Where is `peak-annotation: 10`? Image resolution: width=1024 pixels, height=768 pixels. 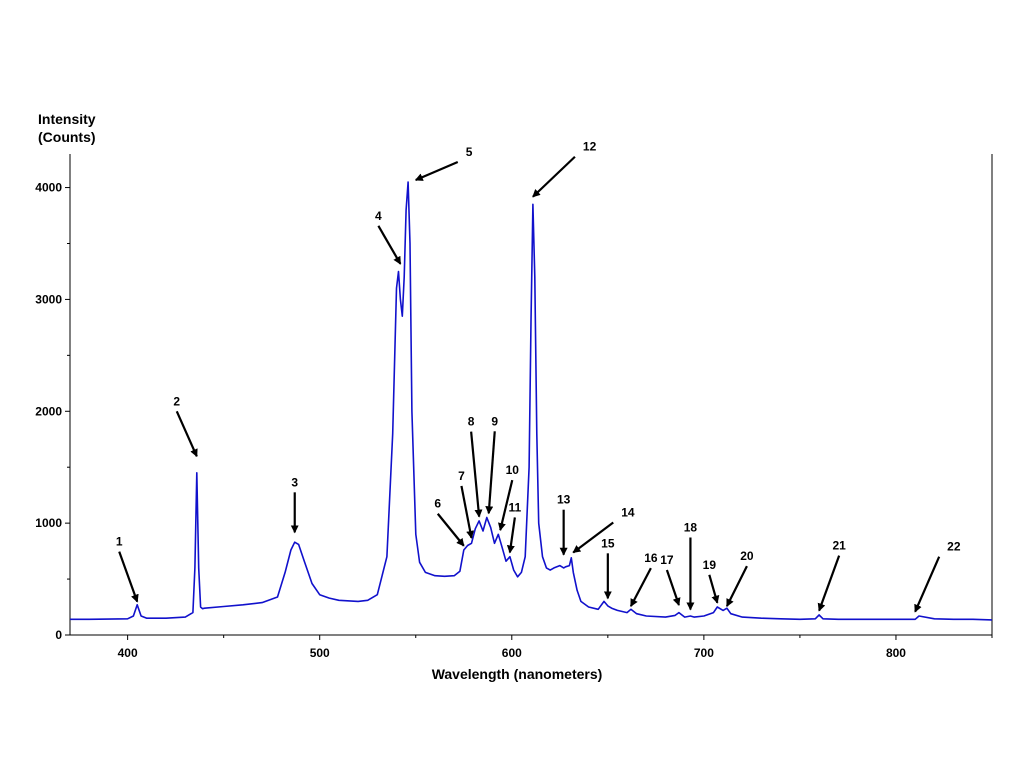 peak-annotation: 10 is located at coordinates (509, 497).